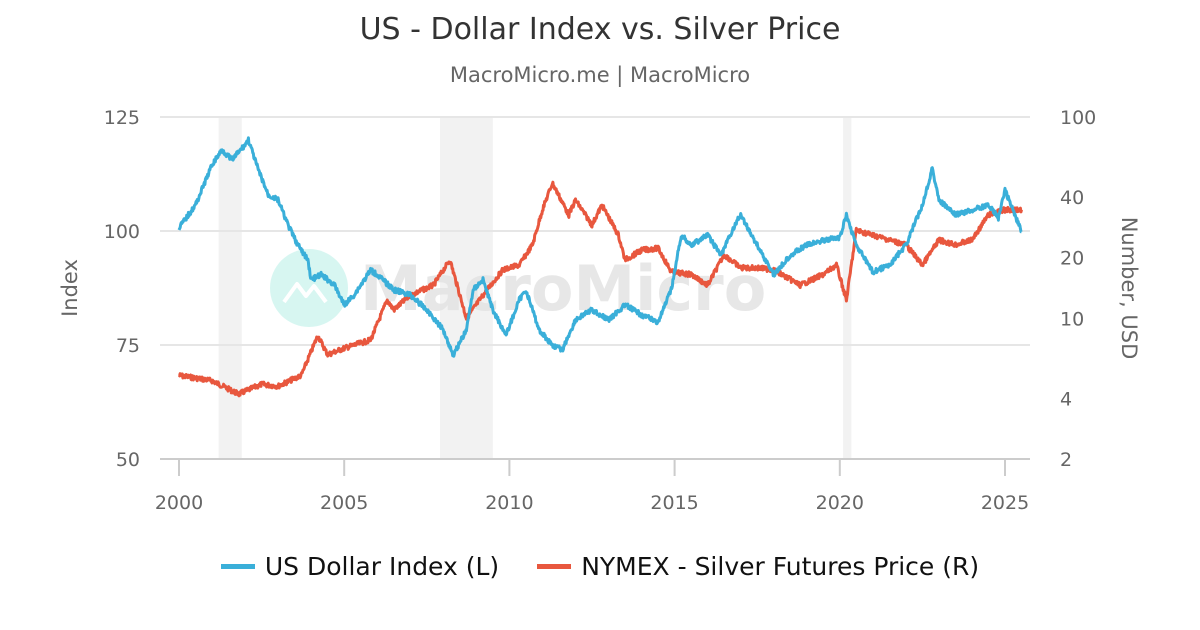 Image resolution: width=1200 pixels, height=630 pixels. Describe the element at coordinates (344, 503) in the screenshot. I see `x-tick-label: 2005` at that location.